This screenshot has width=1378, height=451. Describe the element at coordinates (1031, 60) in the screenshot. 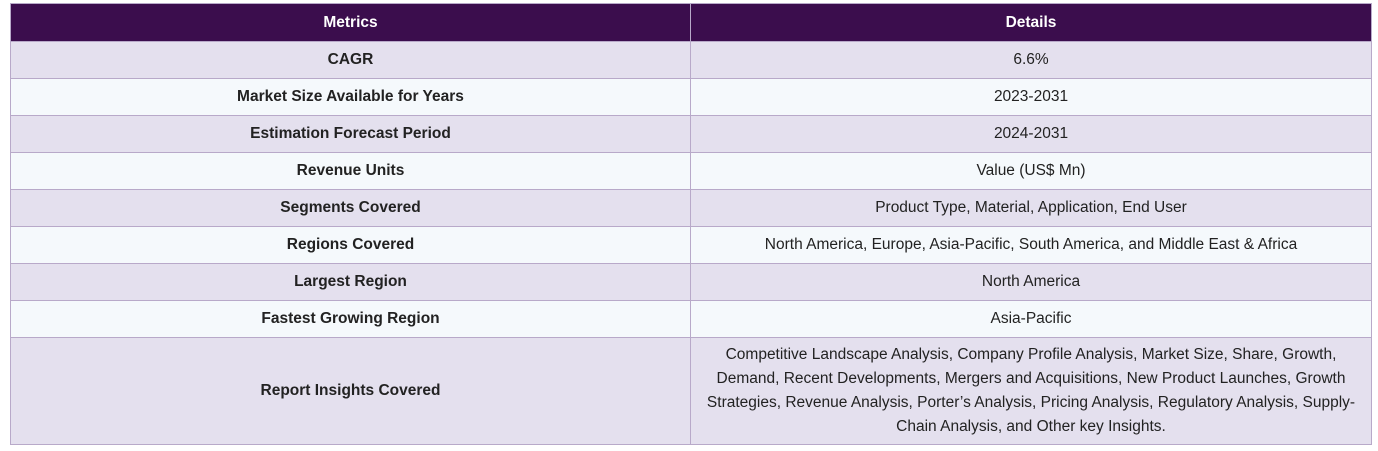

I see `detail-cell: 6.6%` at that location.